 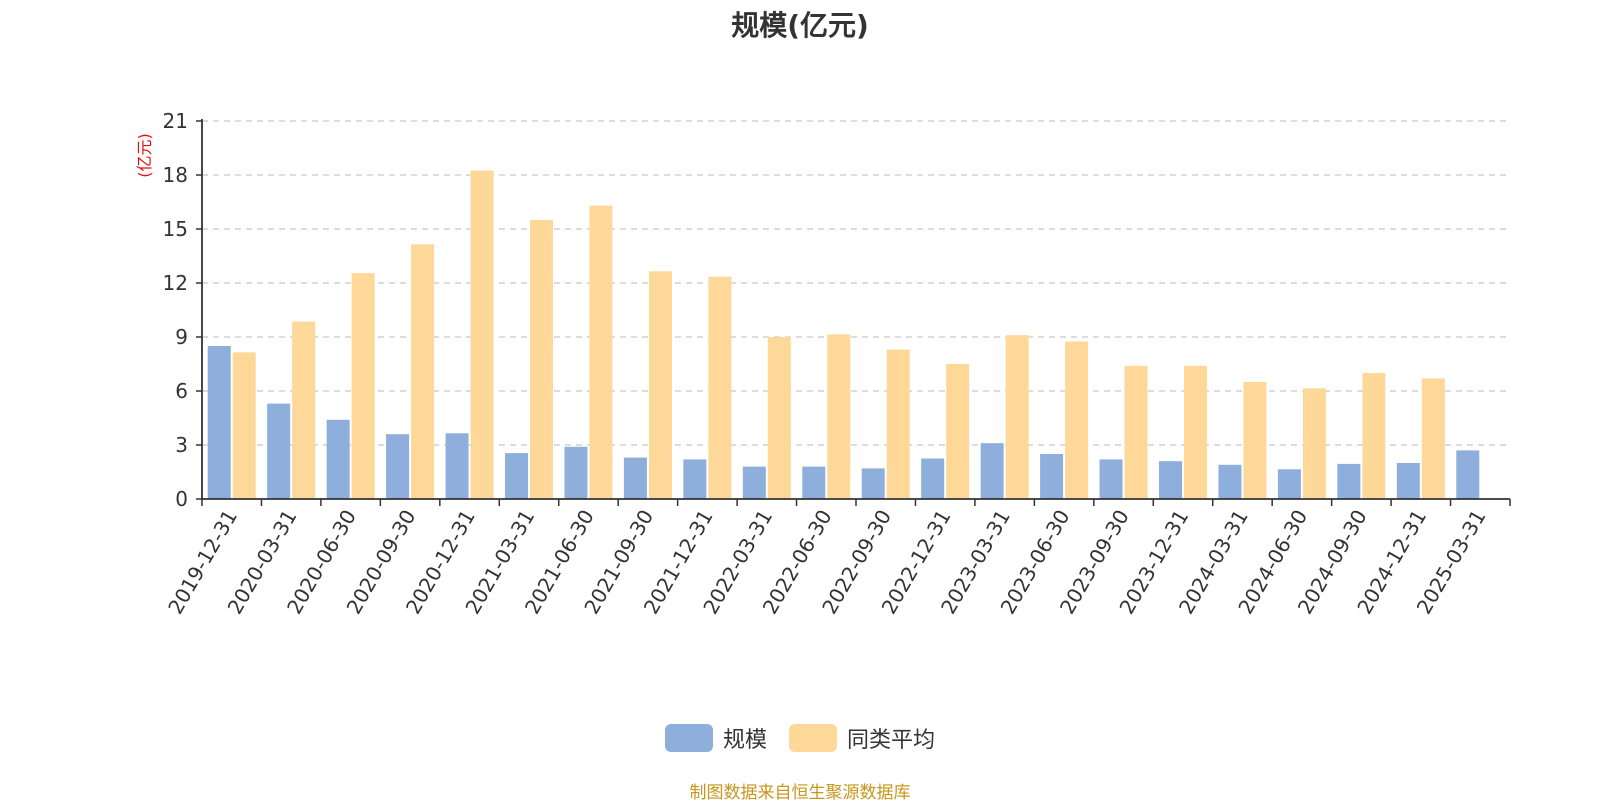 What do you see at coordinates (181, 337) in the screenshot?
I see `y-tick-label: 9` at bounding box center [181, 337].